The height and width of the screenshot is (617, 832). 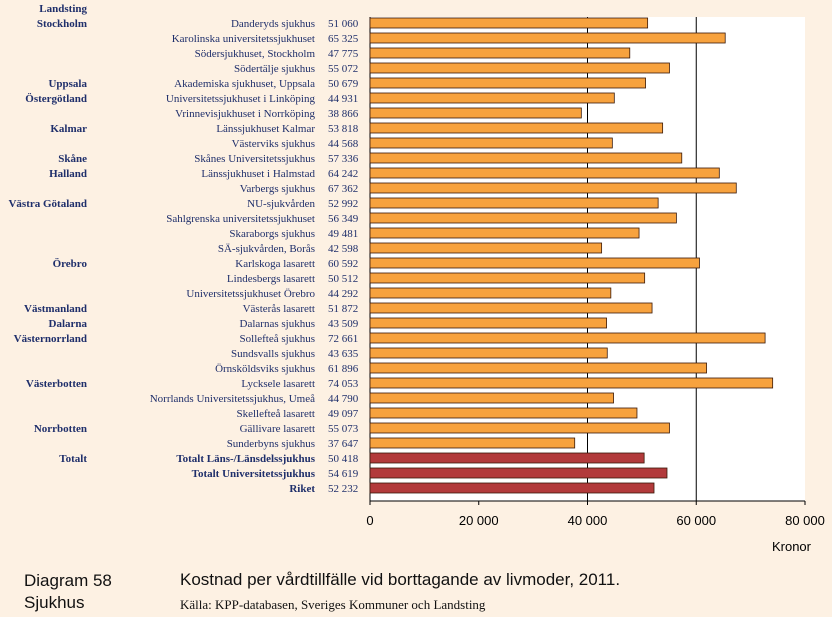 What do you see at coordinates (343, 354) in the screenshot?
I see `value-label: 43 635` at bounding box center [343, 354].